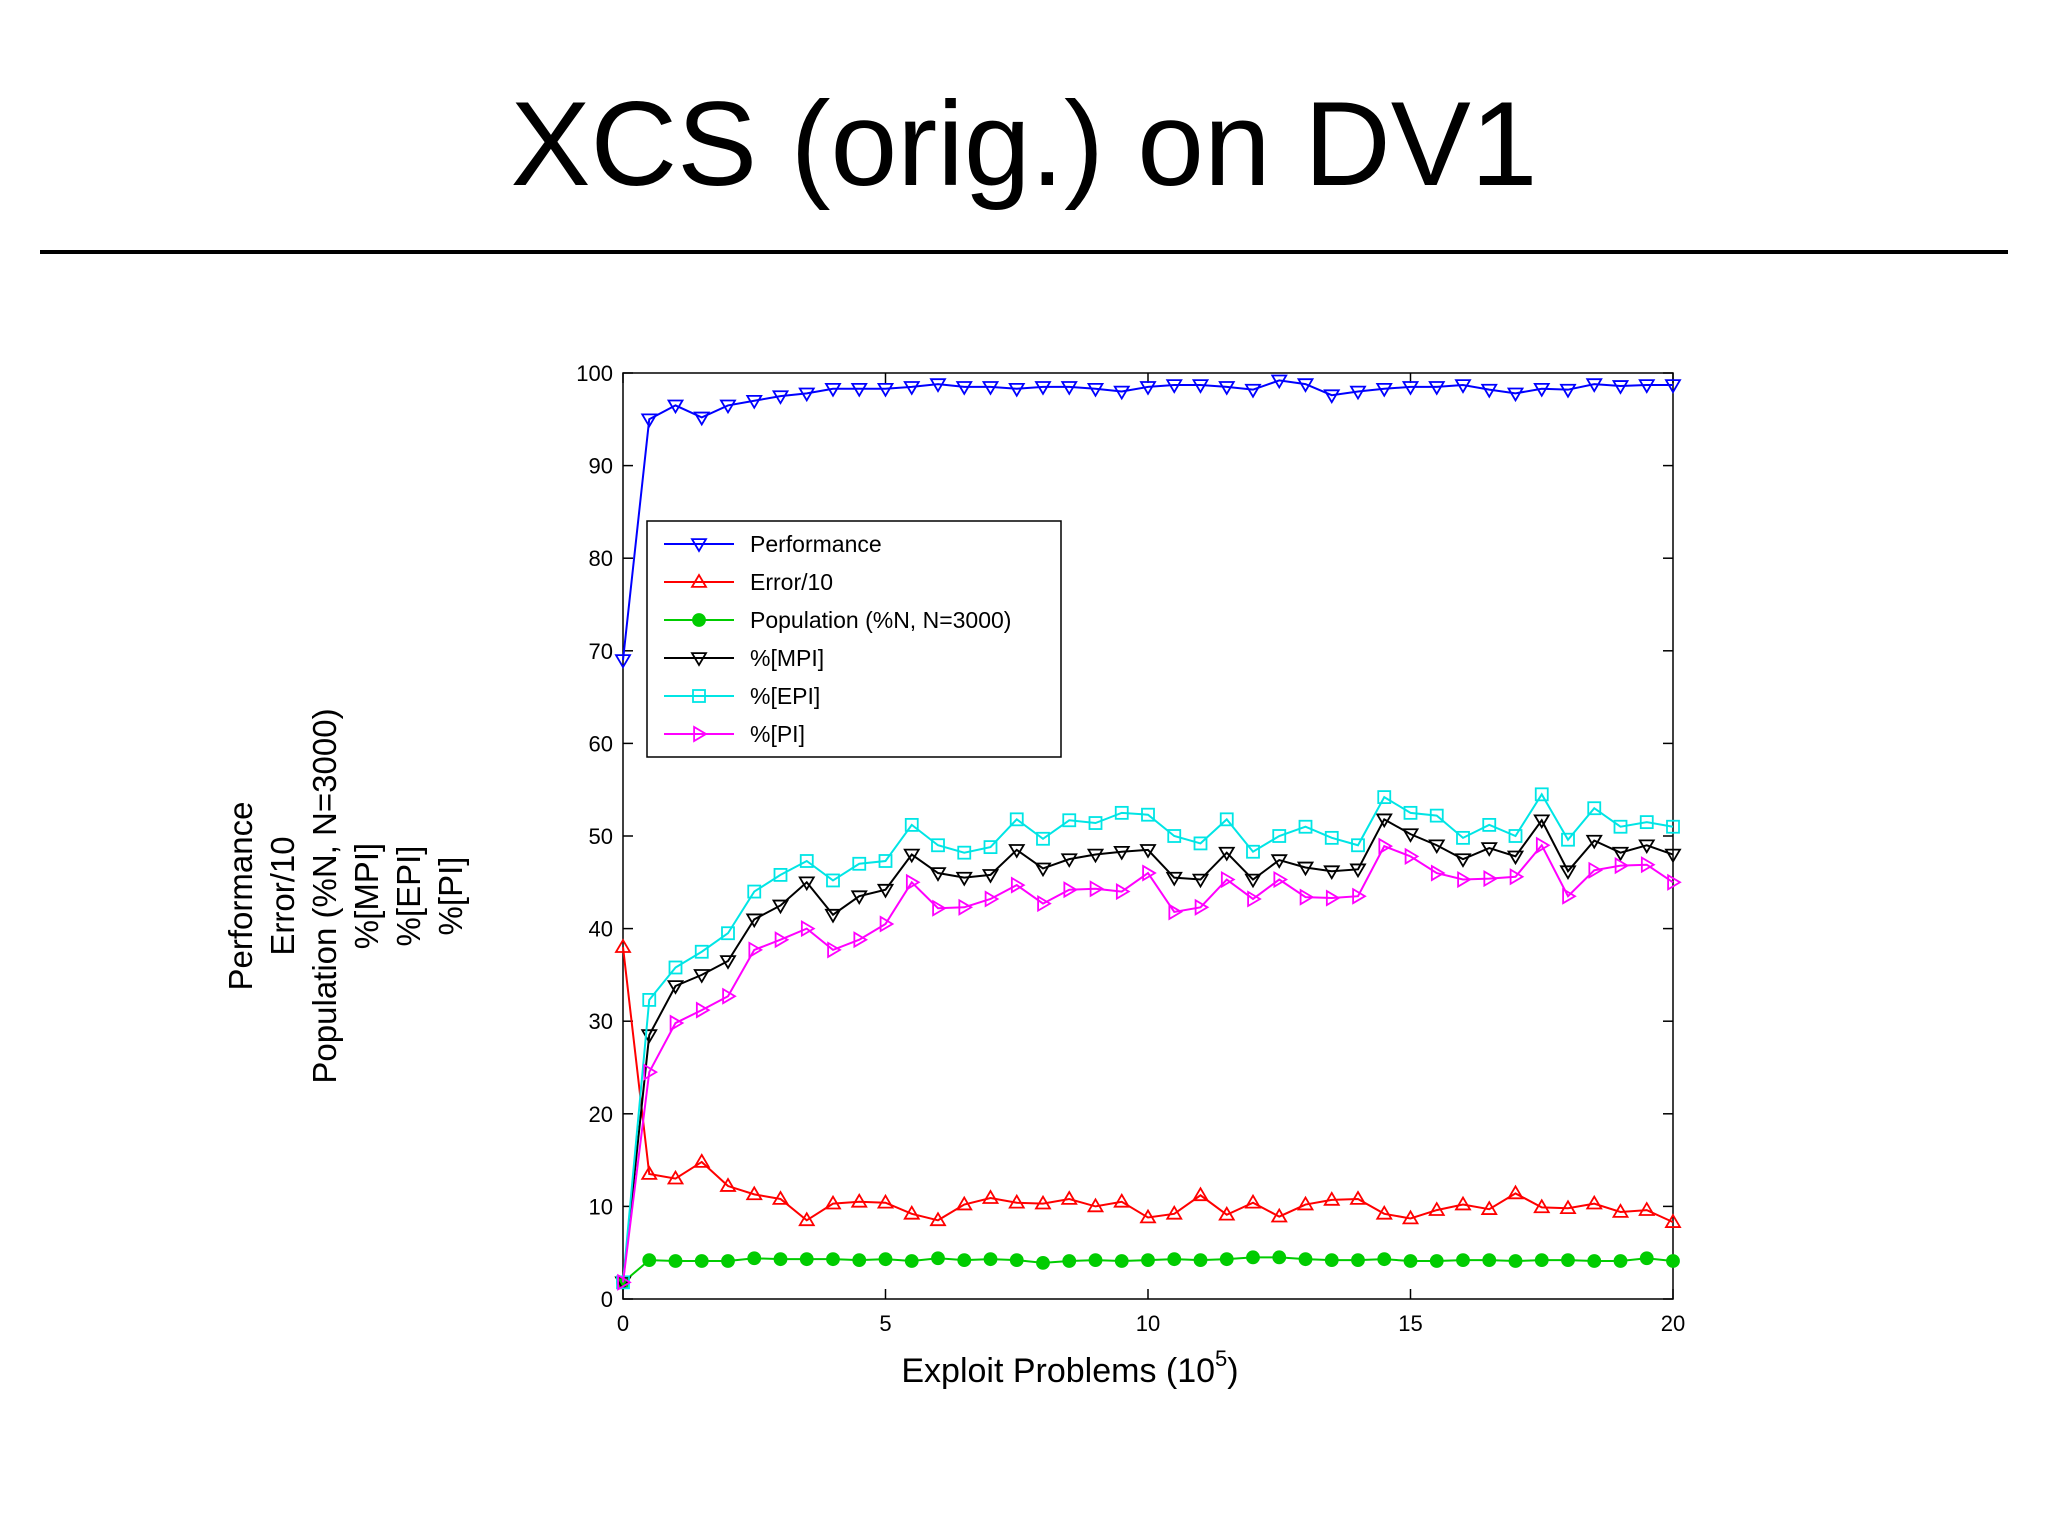 The image size is (2048, 1536). I want to click on y-tick-label: 90, so click(601, 466).